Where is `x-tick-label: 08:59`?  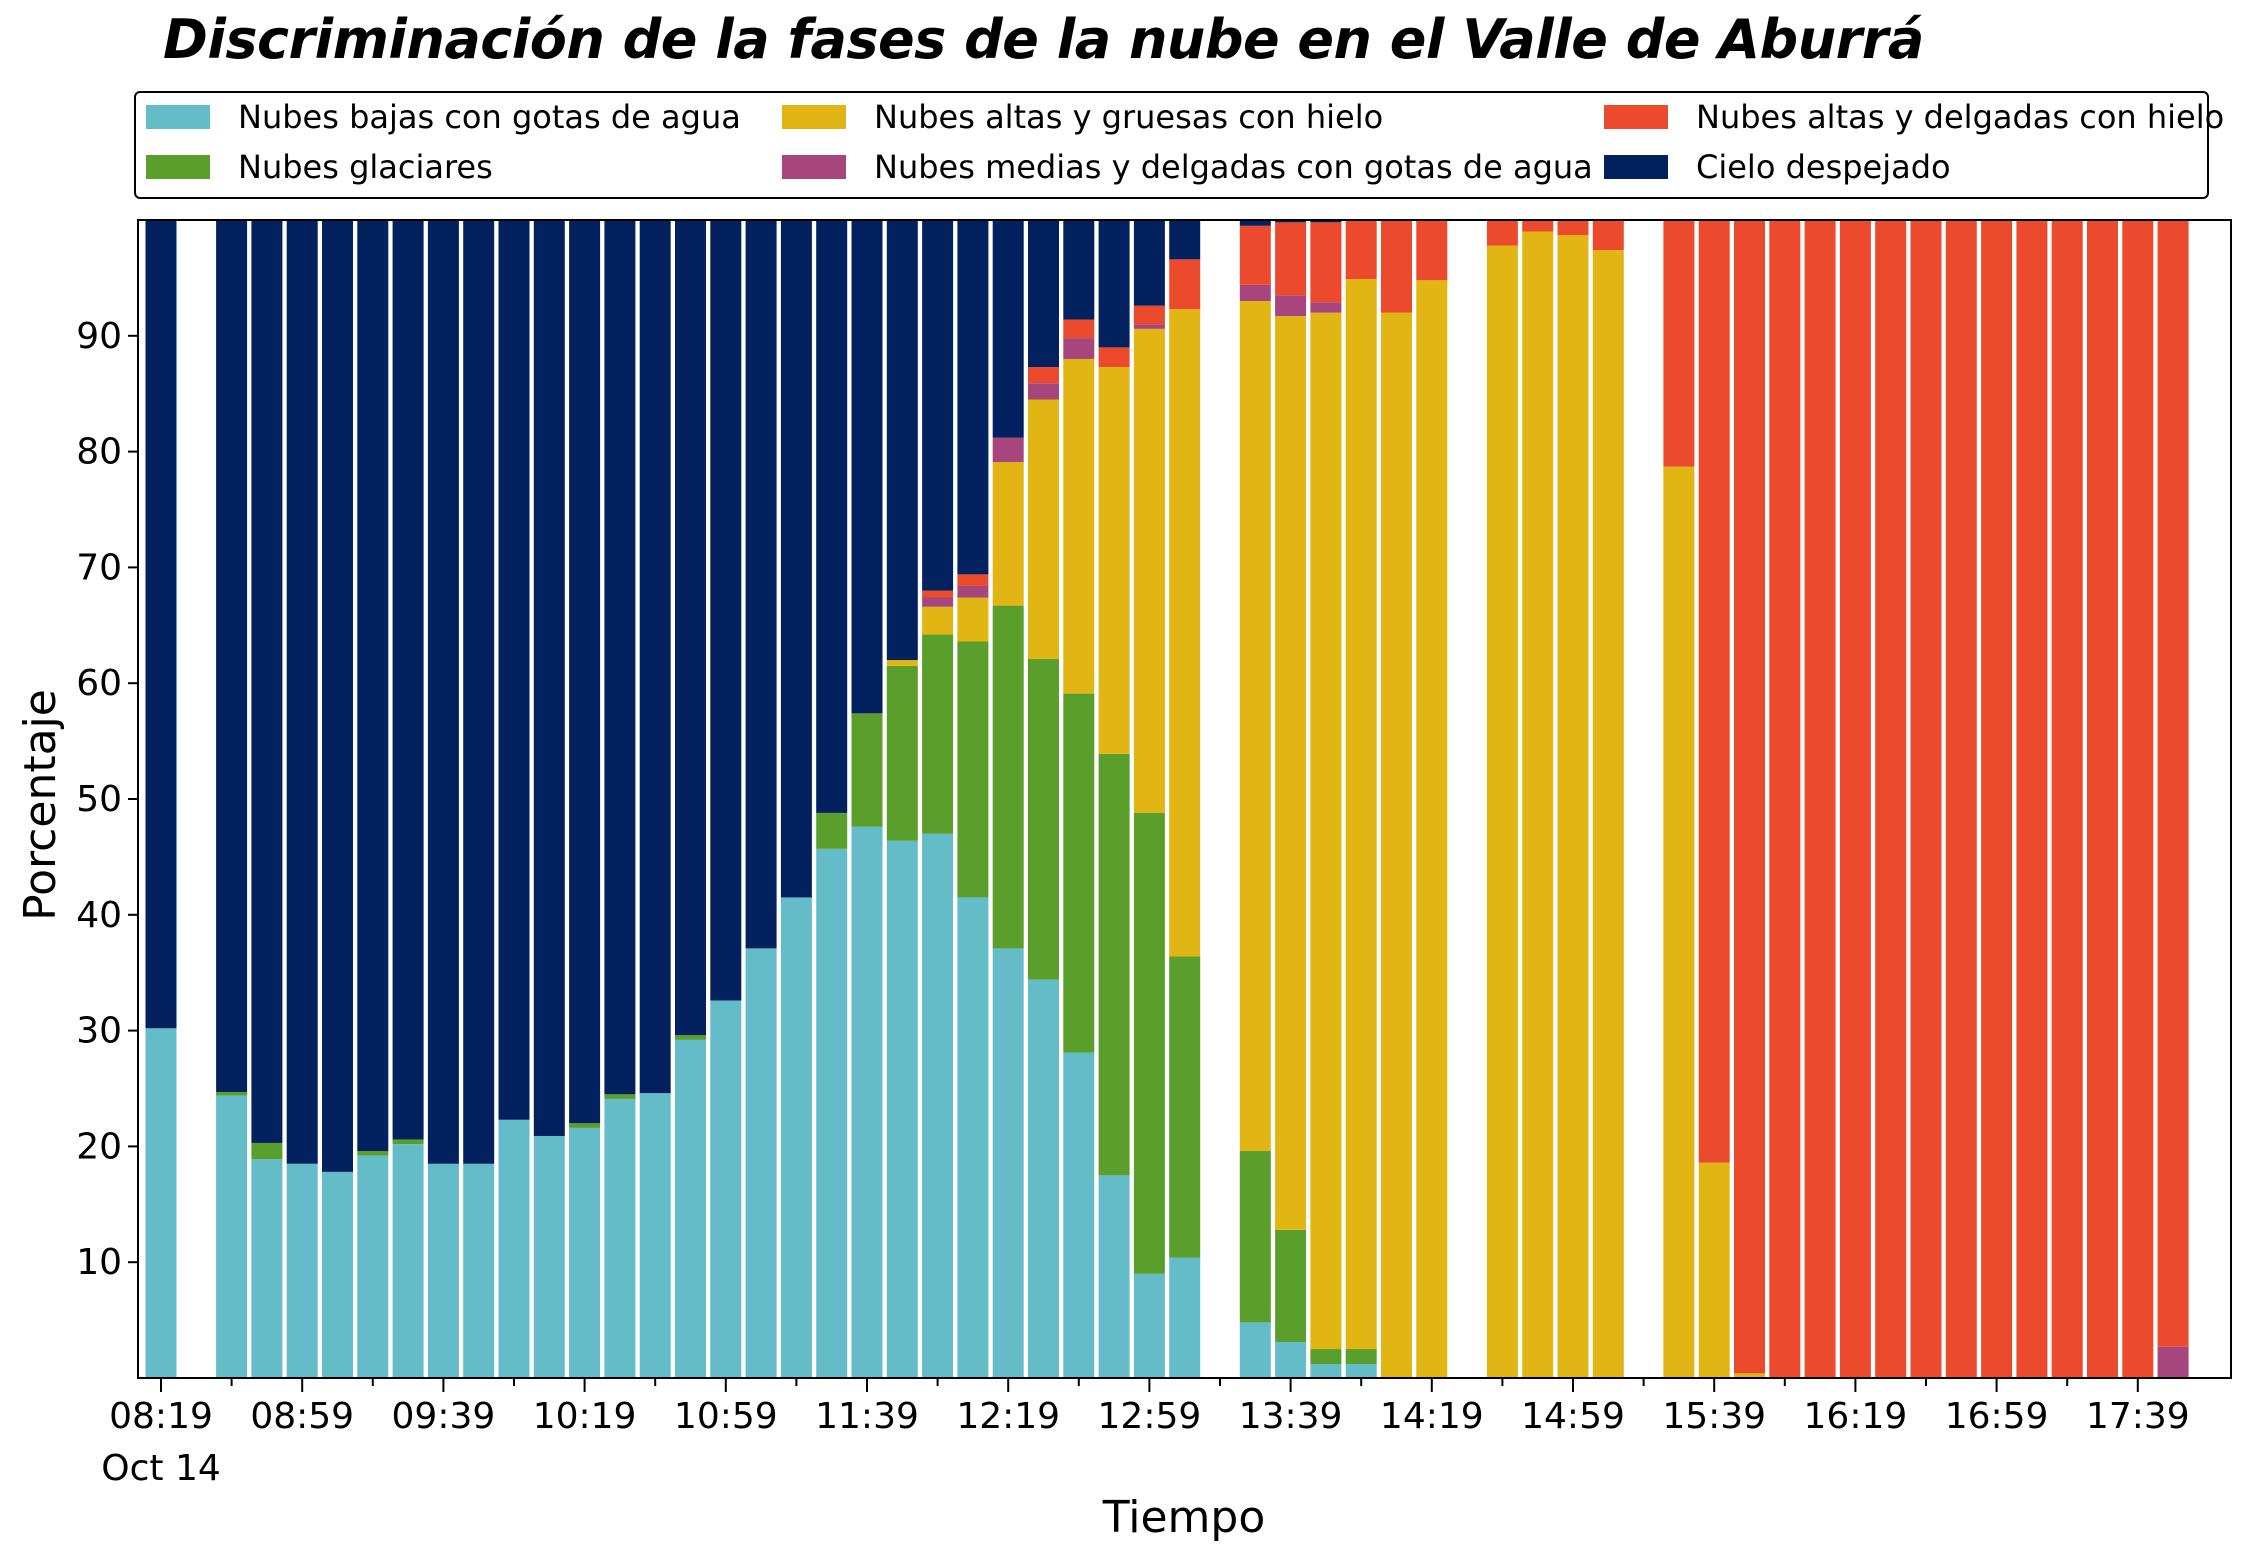
x-tick-label: 08:59 is located at coordinates (302, 1416).